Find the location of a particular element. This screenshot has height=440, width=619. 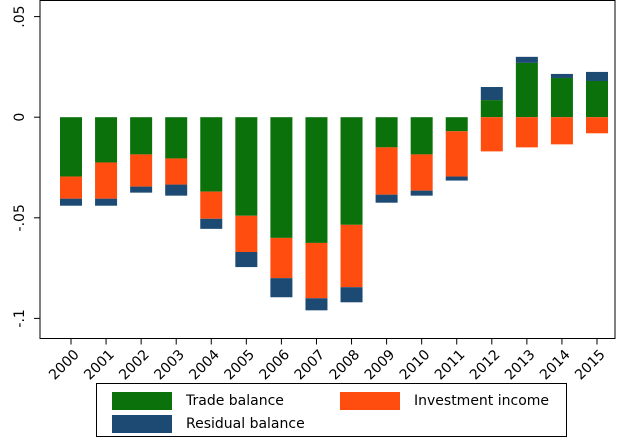

x-tick-label: 2006 is located at coordinates (275, 365).